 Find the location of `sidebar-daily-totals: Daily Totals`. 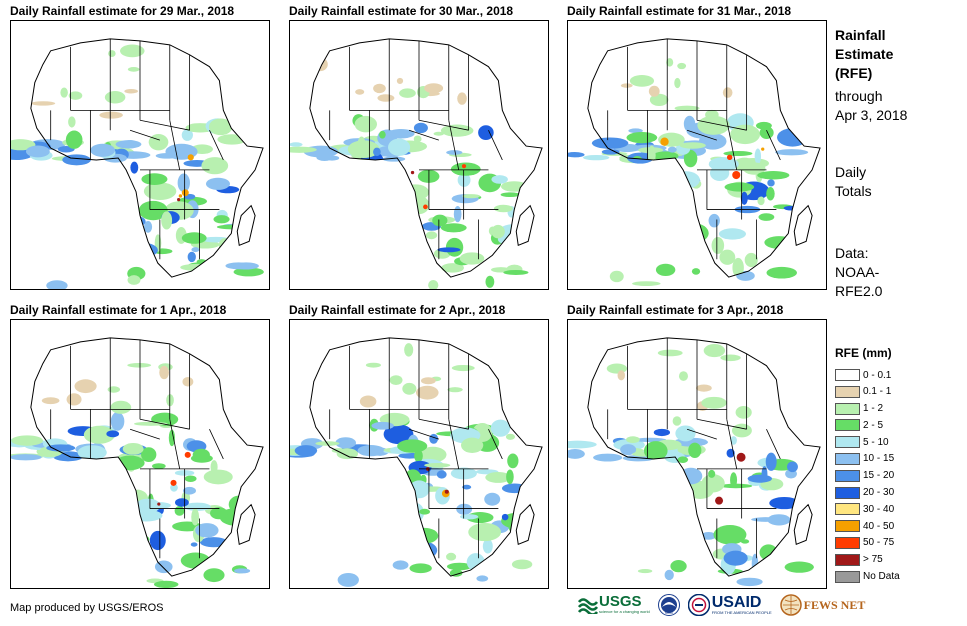

sidebar-daily-totals: Daily Totals is located at coordinates (853, 182).